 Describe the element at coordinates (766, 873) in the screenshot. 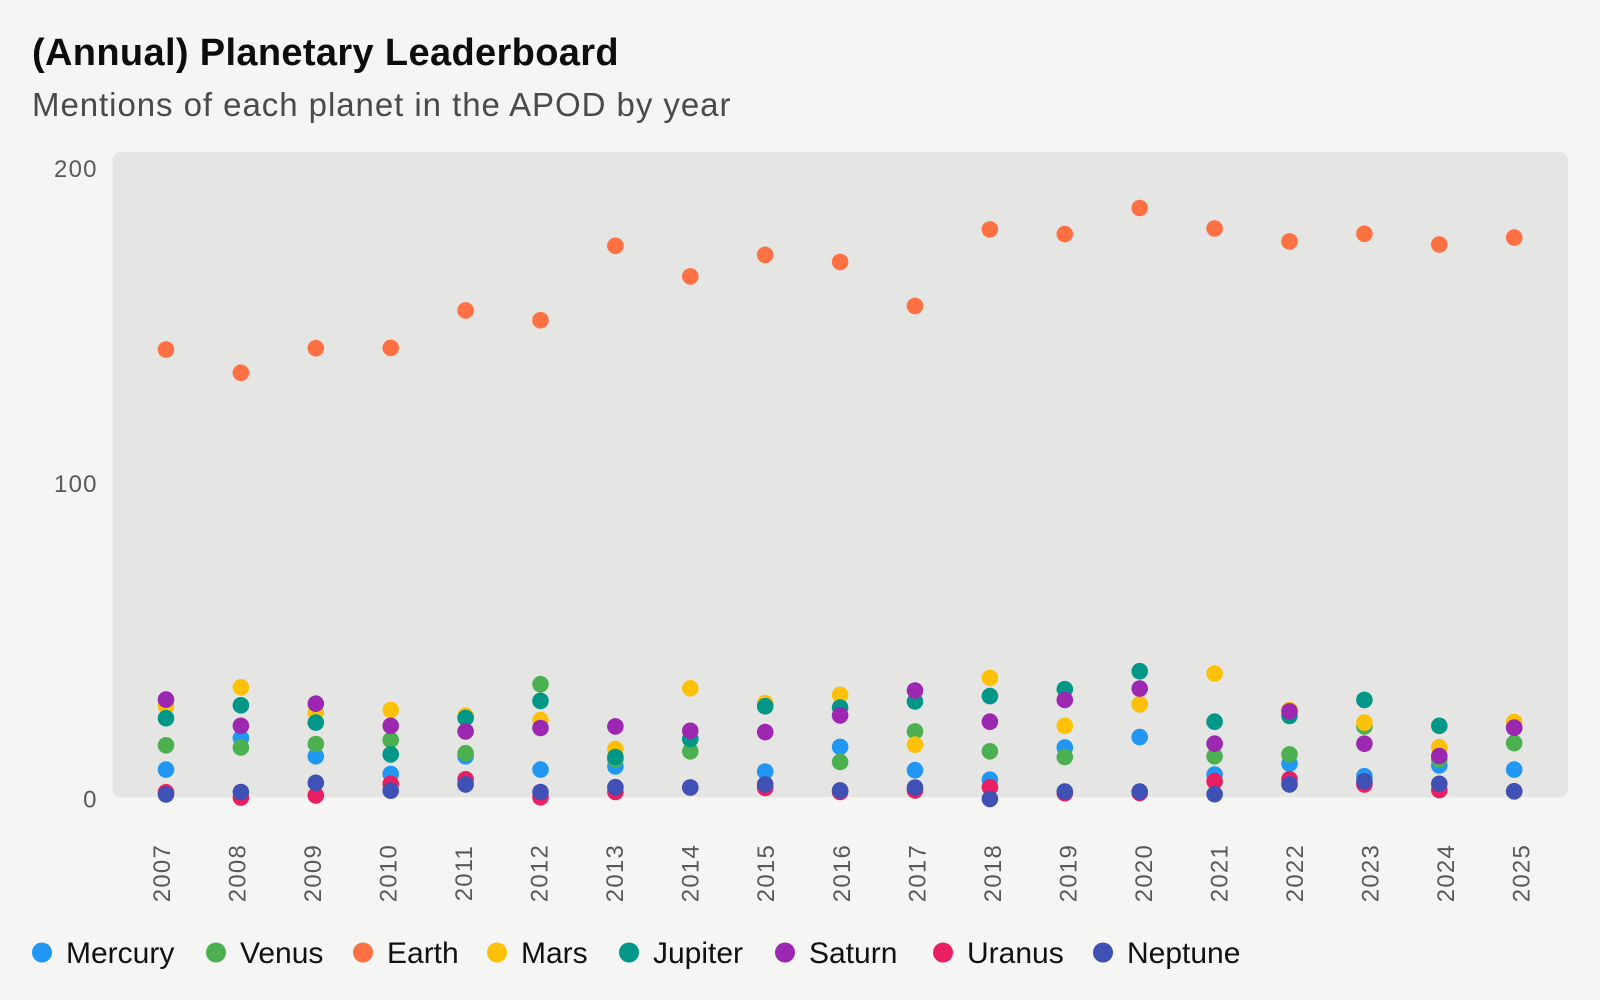

I see `svg-text: 2015` at that location.